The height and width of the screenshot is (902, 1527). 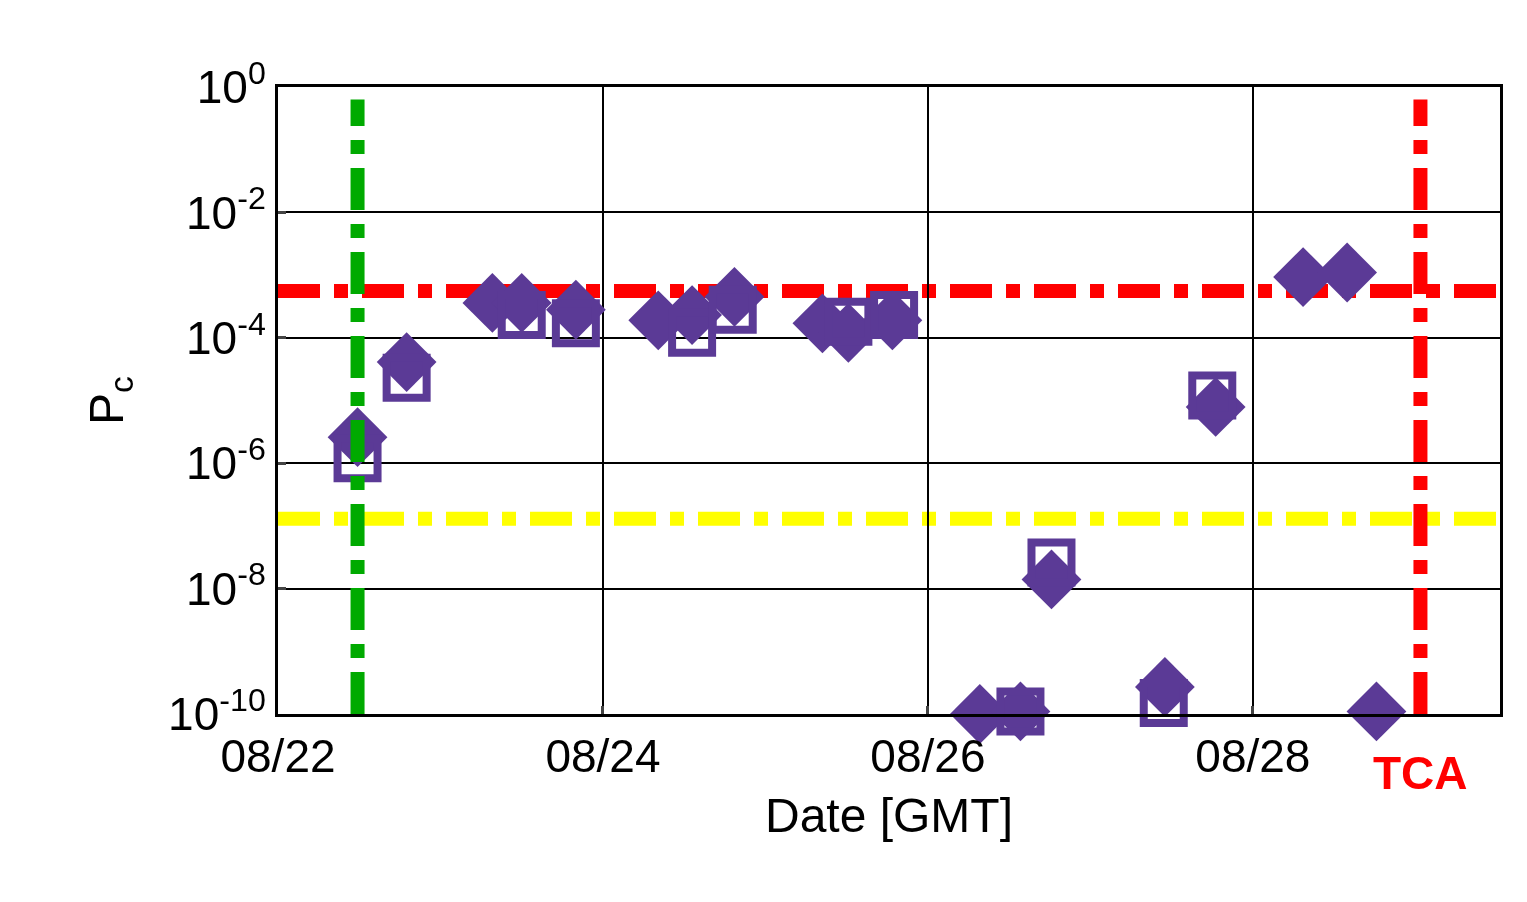 I want to click on x-tick-label: 08/24, so click(x=603, y=756).